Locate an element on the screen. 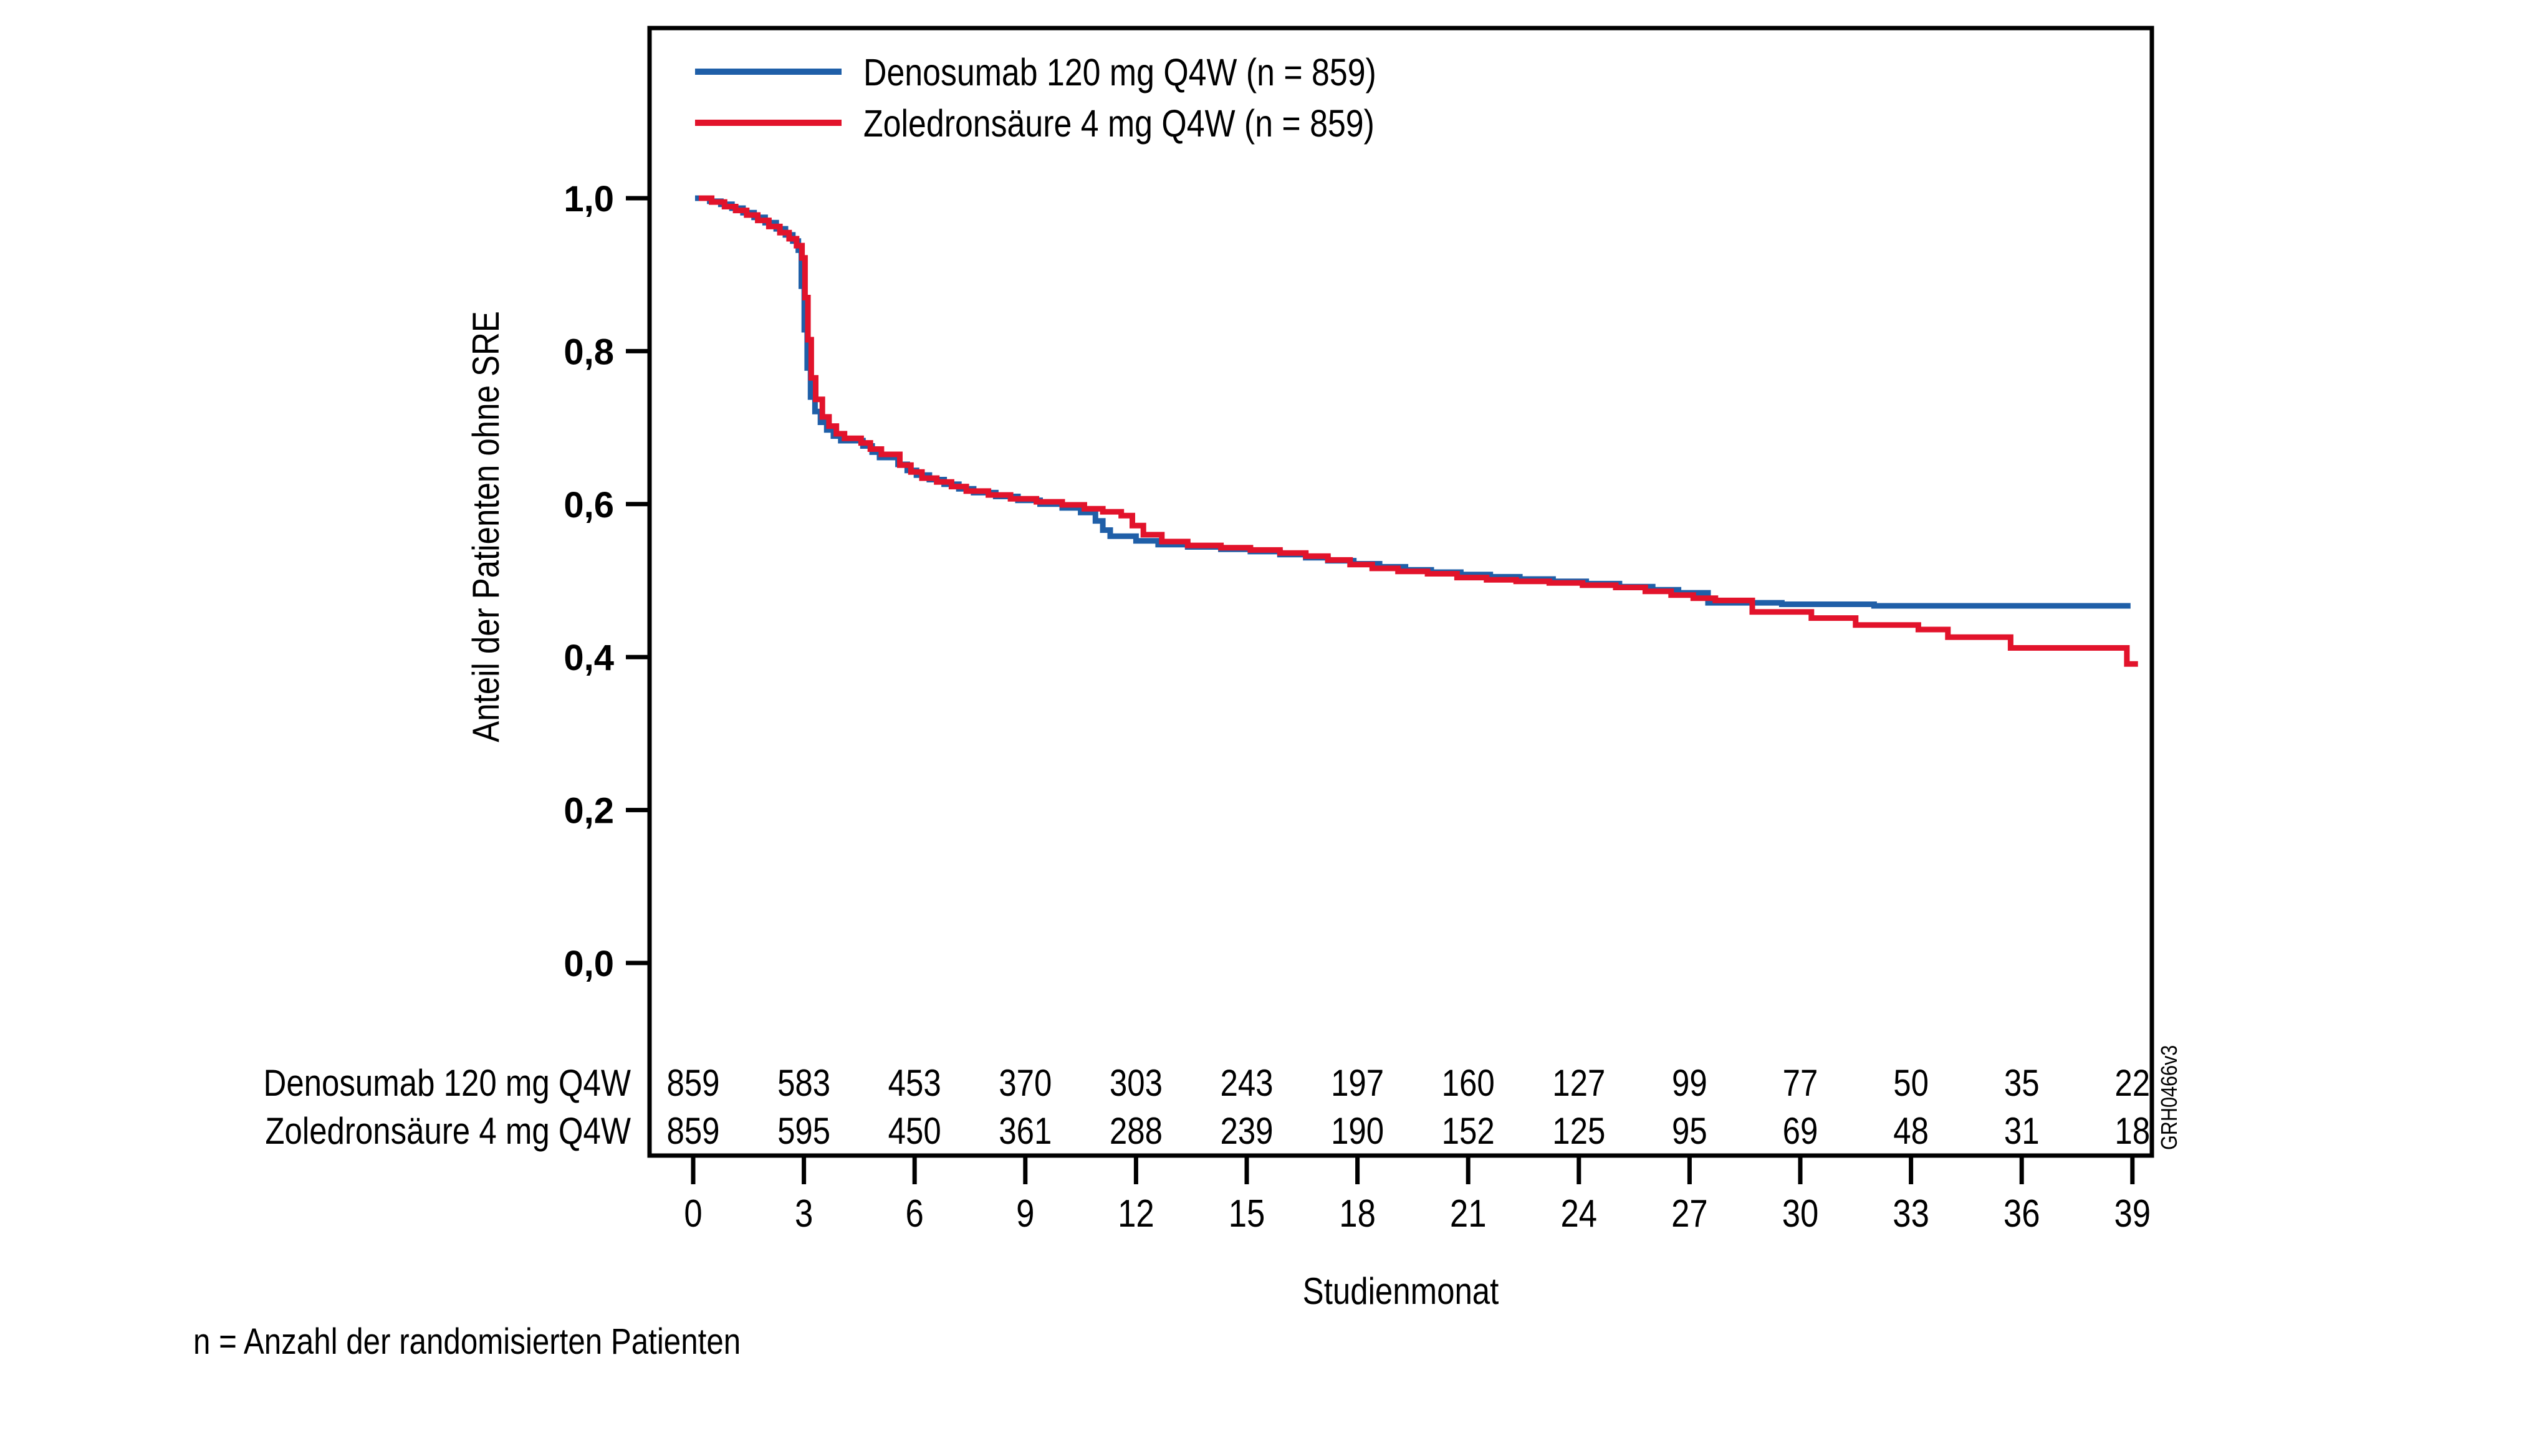 This screenshot has width=2529, height=1456. y-tick-label: 0,8 is located at coordinates (589, 352).